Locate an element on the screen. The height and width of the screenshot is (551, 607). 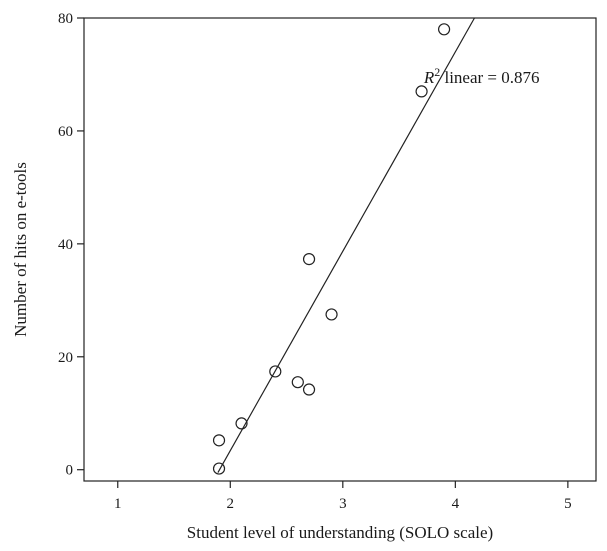
x-tick-label: 3 is located at coordinates (343, 504).